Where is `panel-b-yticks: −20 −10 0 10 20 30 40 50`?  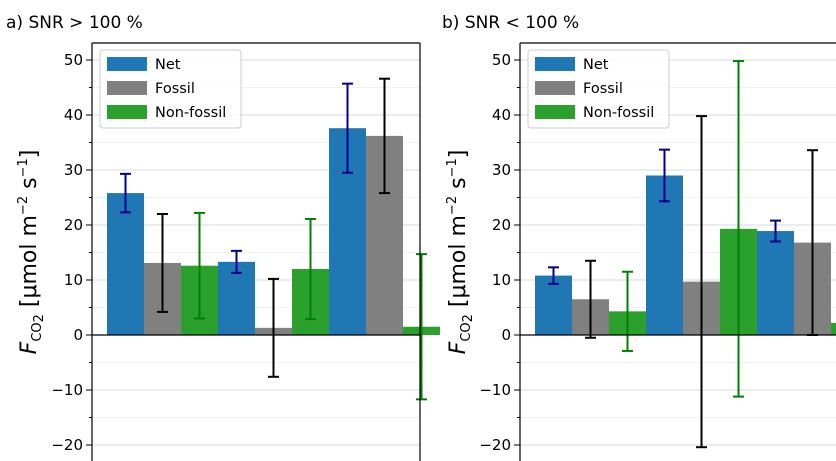
panel-b-yticks: −20 −10 0 10 20 30 40 50 is located at coordinates (499, 252).